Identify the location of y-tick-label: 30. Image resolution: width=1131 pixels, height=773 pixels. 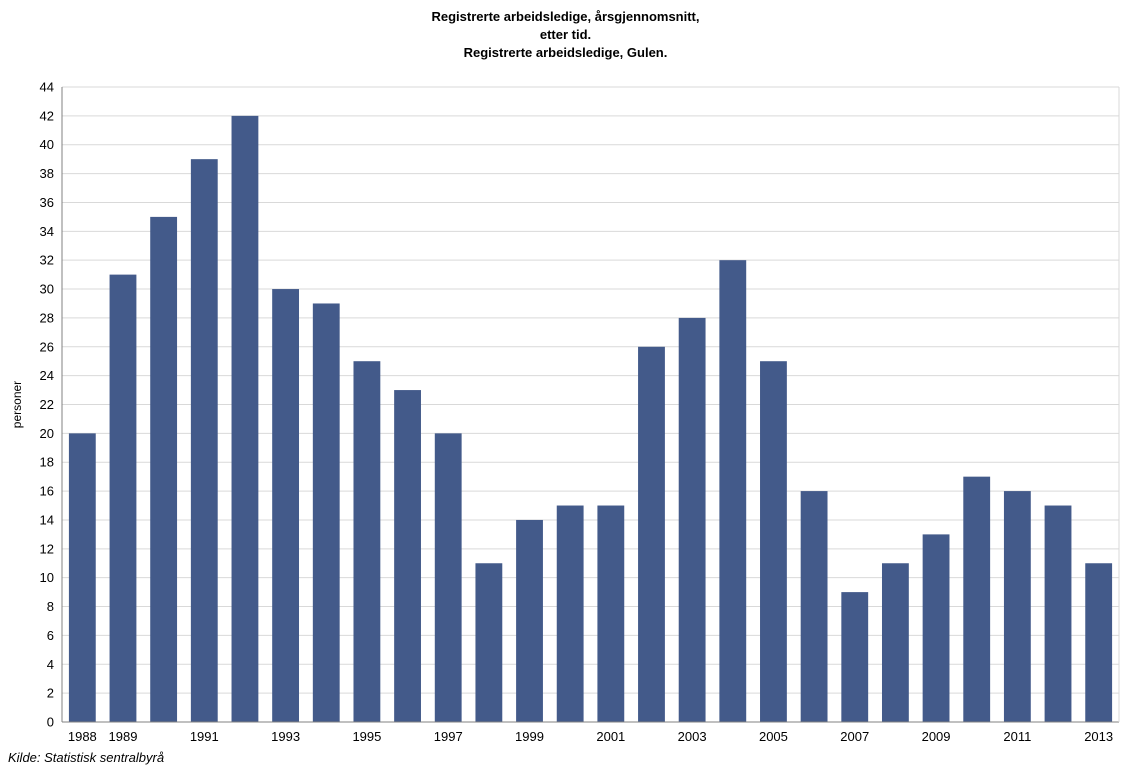
(47, 289).